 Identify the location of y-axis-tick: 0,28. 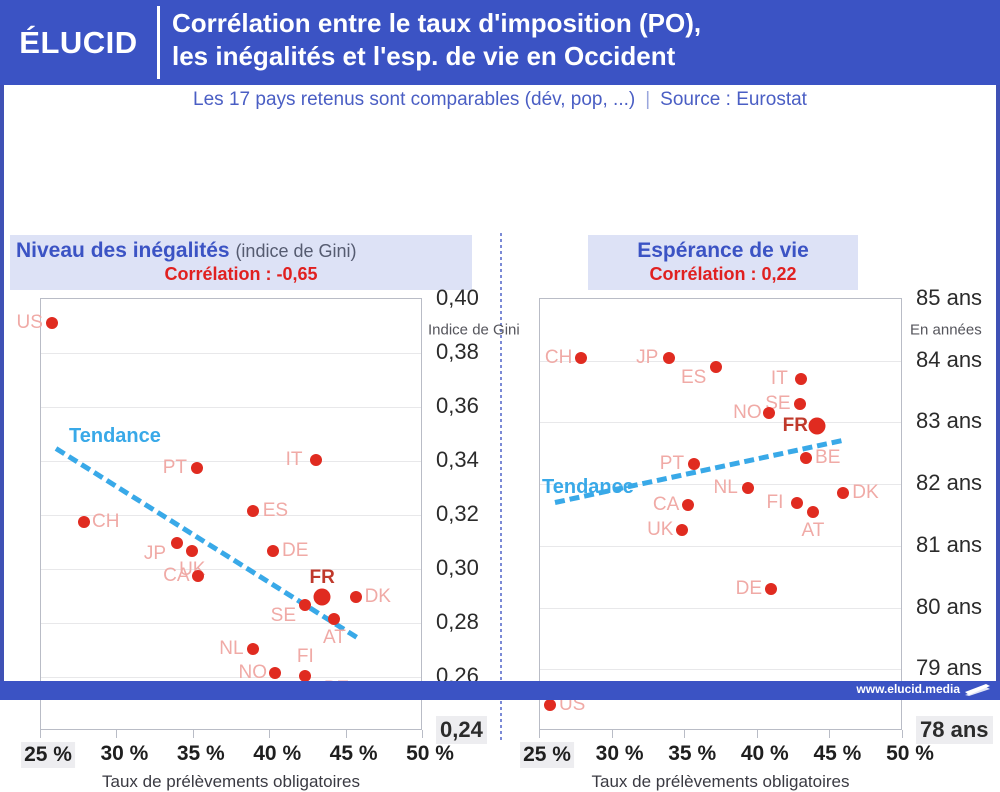
(457, 621).